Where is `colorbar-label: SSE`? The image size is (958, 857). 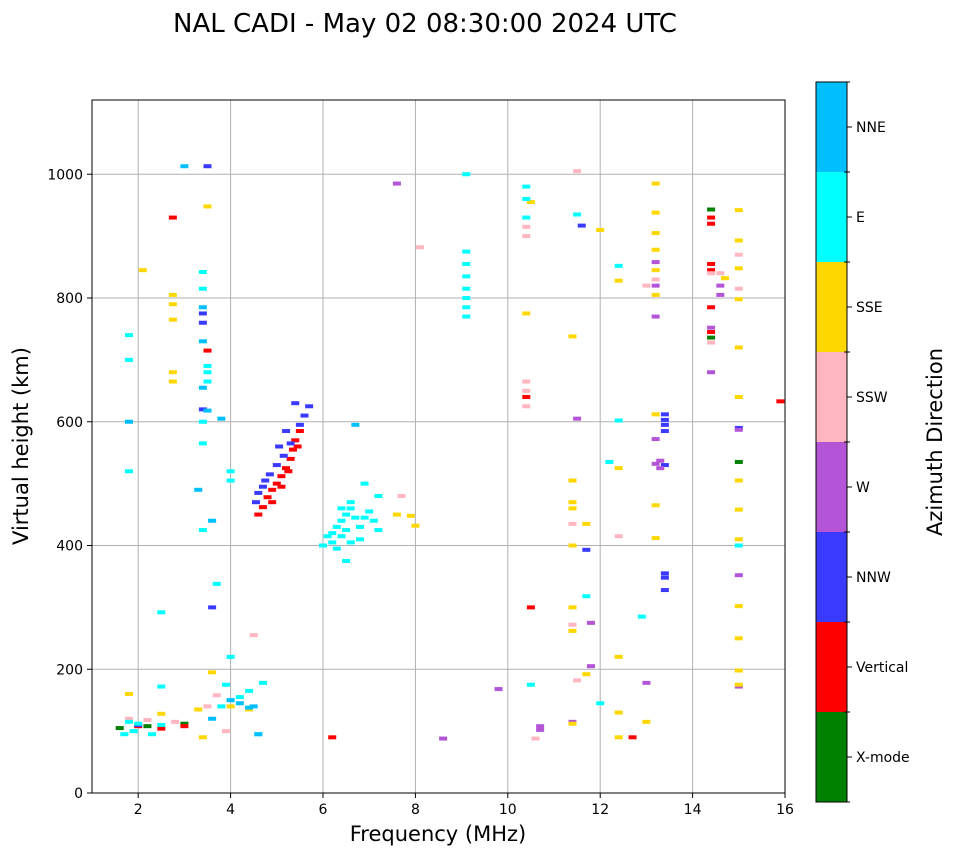 colorbar-label: SSE is located at coordinates (869, 308).